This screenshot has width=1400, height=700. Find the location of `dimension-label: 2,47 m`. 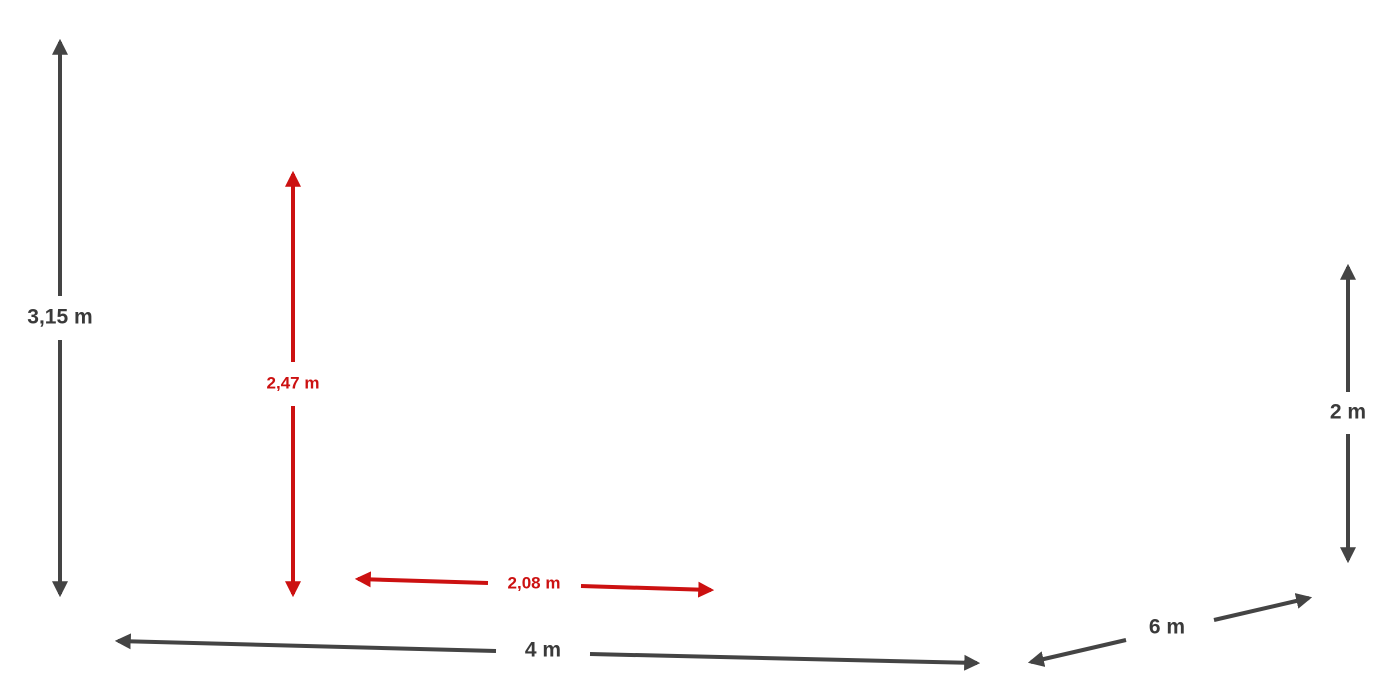

dimension-label: 2,47 m is located at coordinates (293, 382).